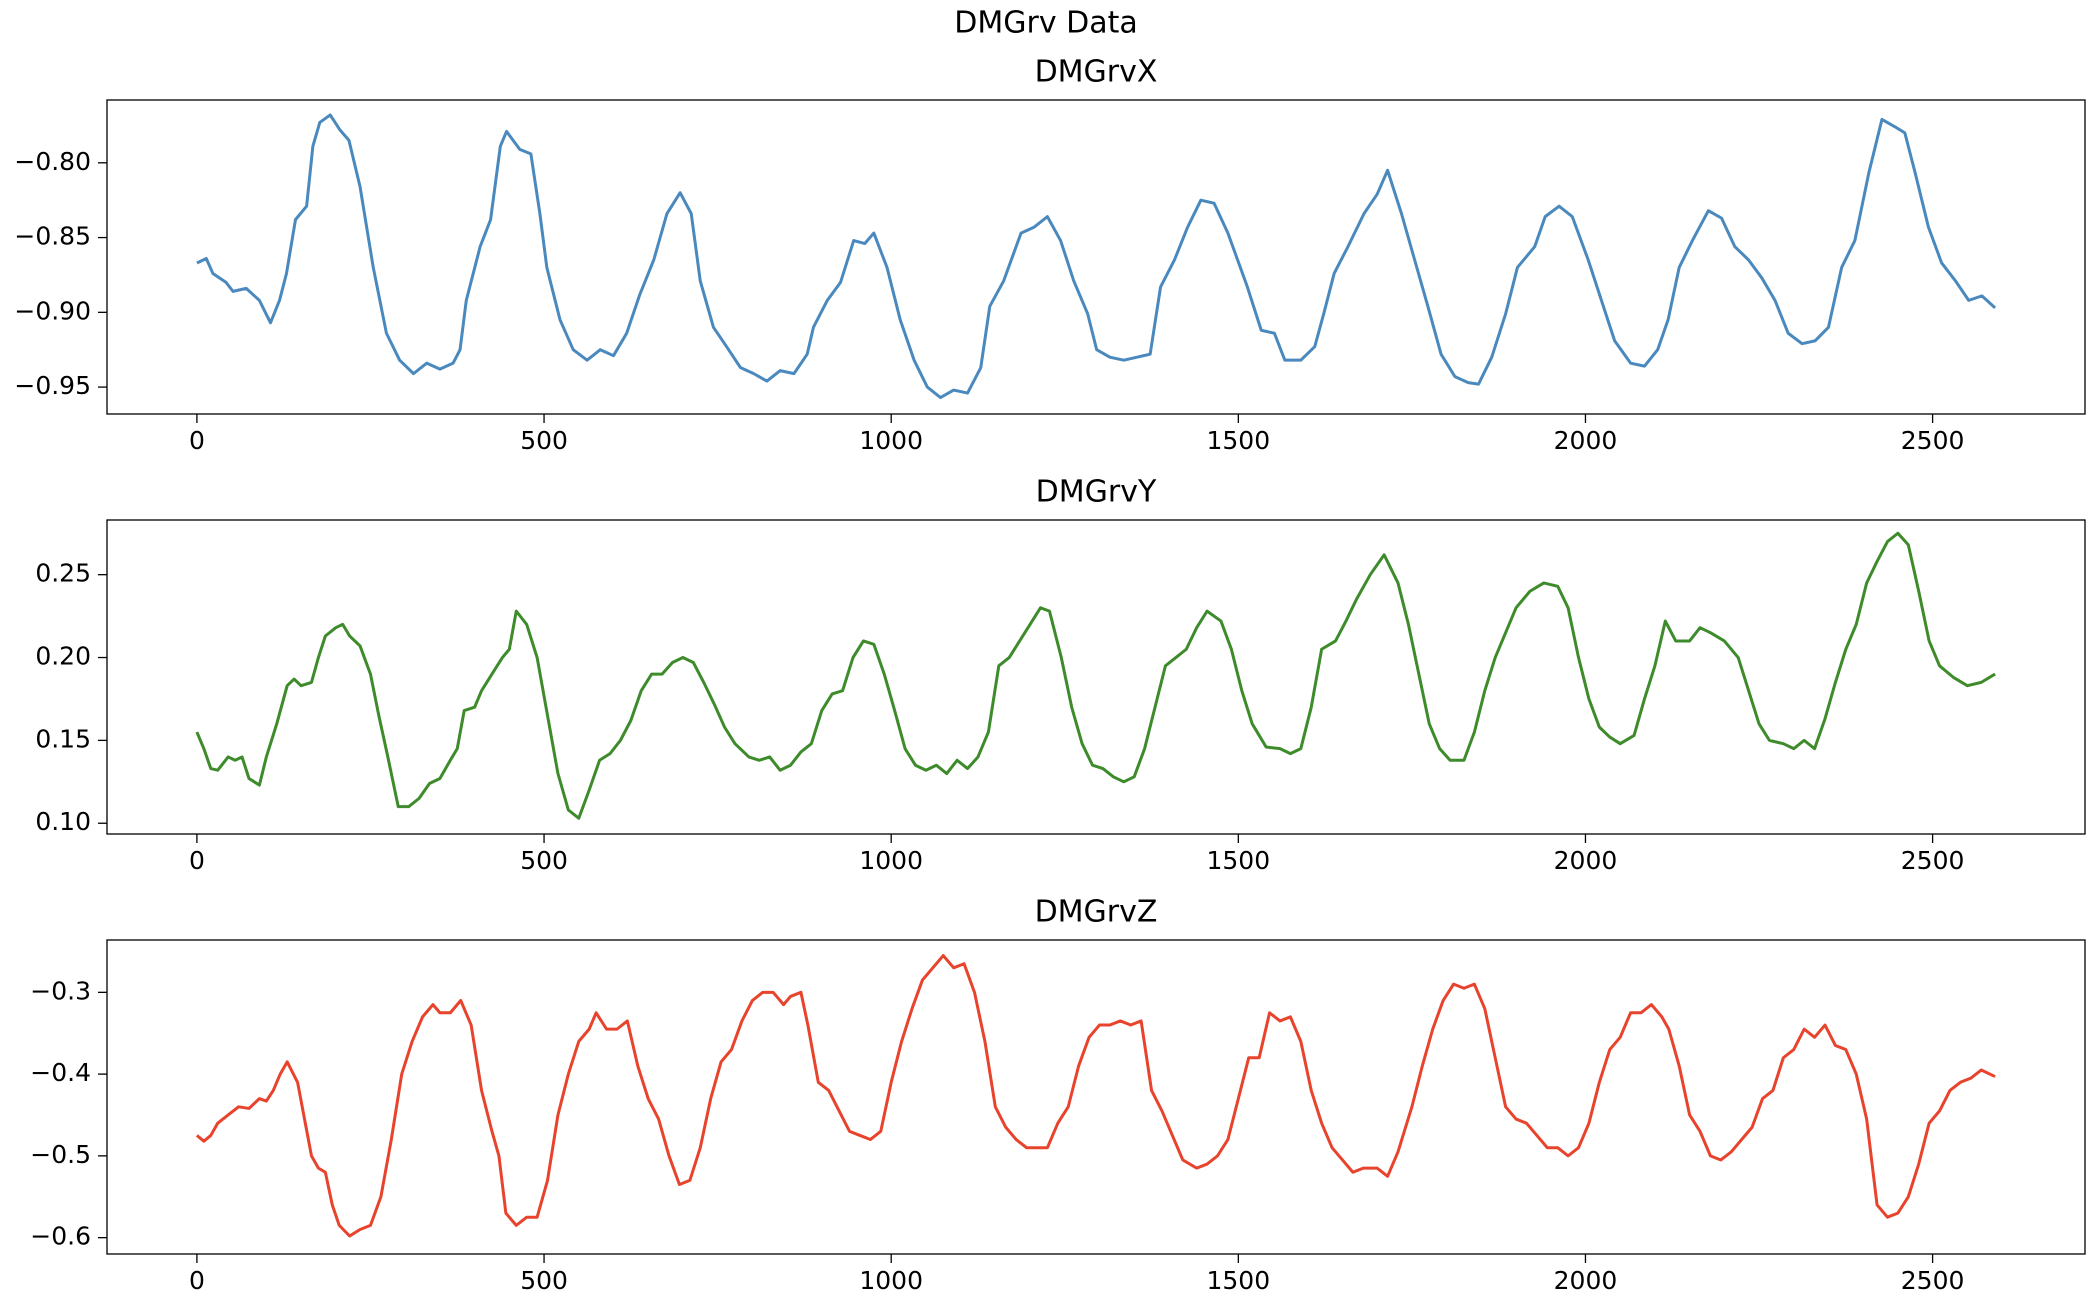  Describe the element at coordinates (1046, 23) in the screenshot. I see `figure-title: DMGrv Data` at that location.